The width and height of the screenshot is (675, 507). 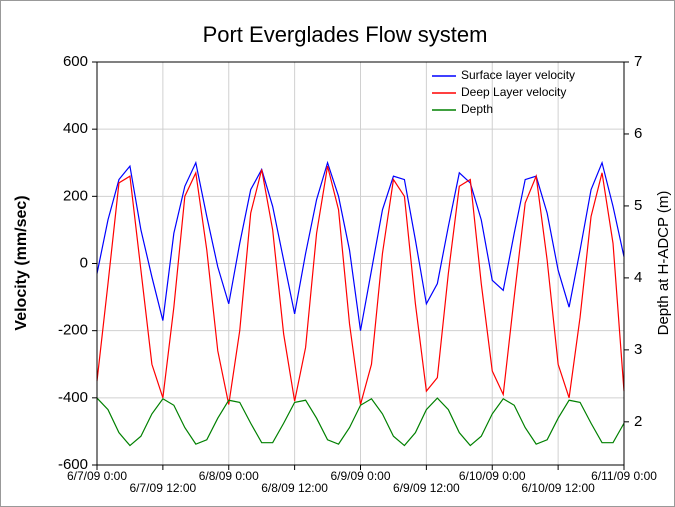 I want to click on legend-label: Deep Layer velocity, so click(x=513, y=92).